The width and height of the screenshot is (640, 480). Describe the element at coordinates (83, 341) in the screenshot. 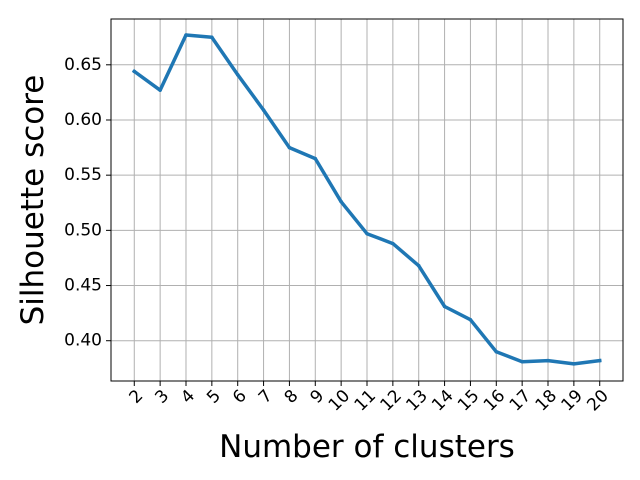

I see `y-tick-label: 0.40` at that location.